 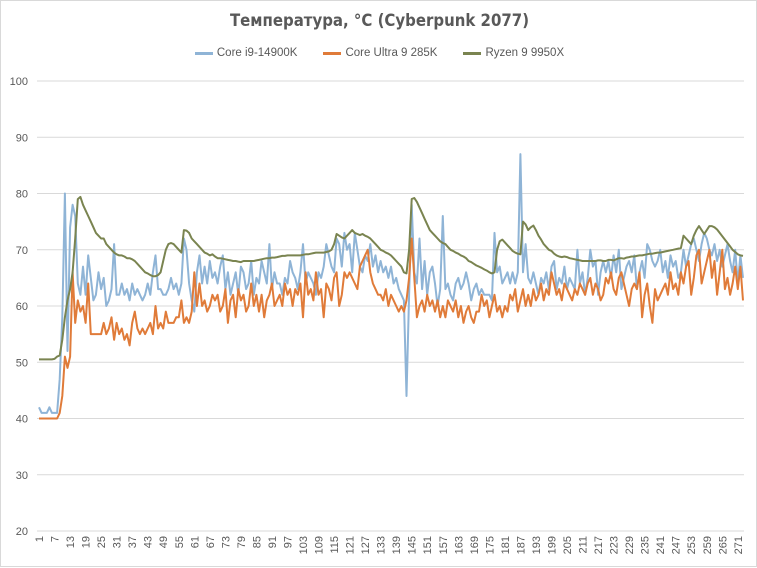 I want to click on x-tick-label: 91, so click(x=273, y=542).